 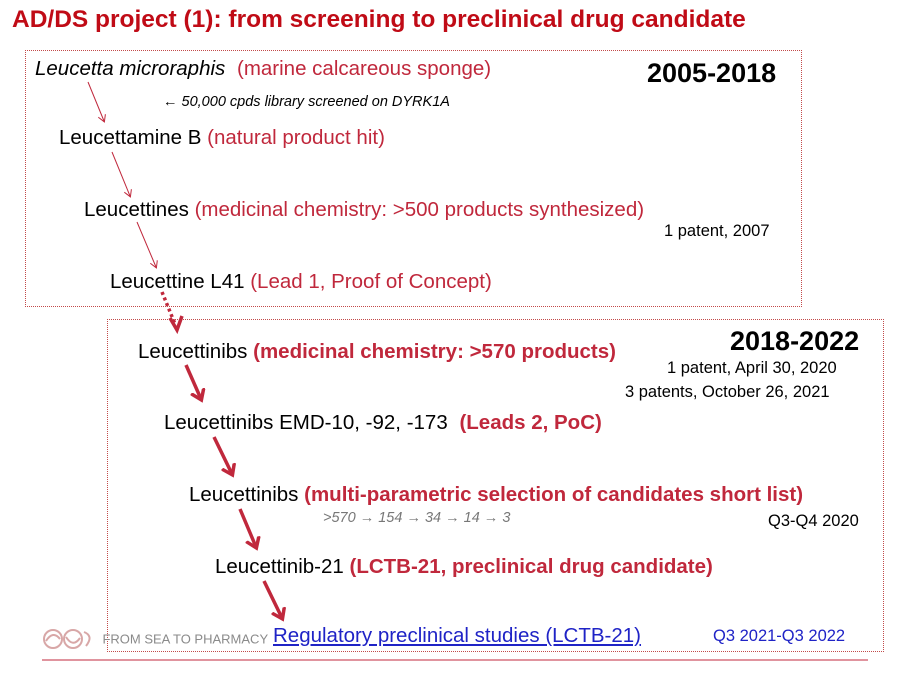 What do you see at coordinates (272, 599) in the screenshot?
I see `arrow-candidate-to-regulatory` at bounding box center [272, 599].